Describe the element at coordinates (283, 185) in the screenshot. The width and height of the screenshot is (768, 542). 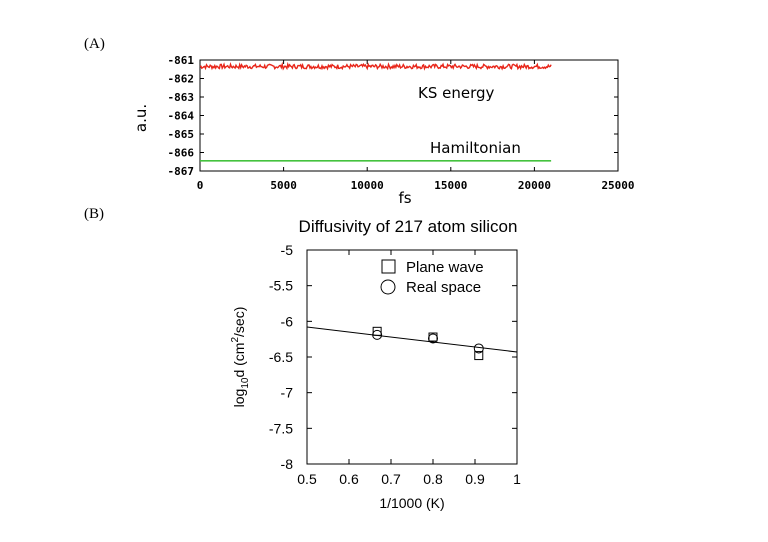
I see `chart-a-x-tick-label: 5000` at that location.